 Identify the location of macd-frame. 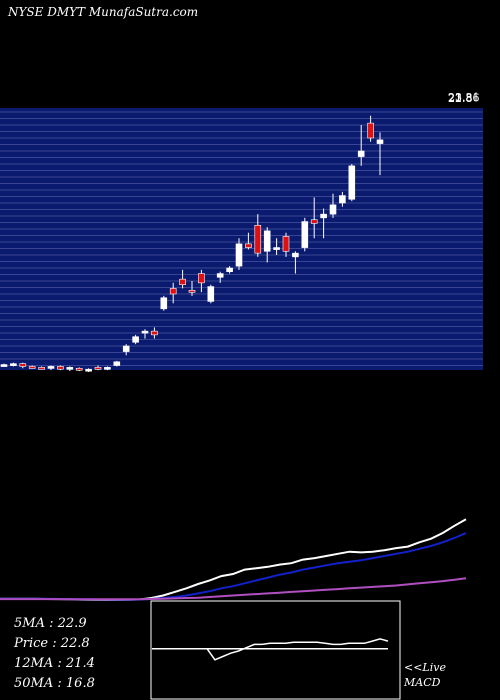
(275, 650).